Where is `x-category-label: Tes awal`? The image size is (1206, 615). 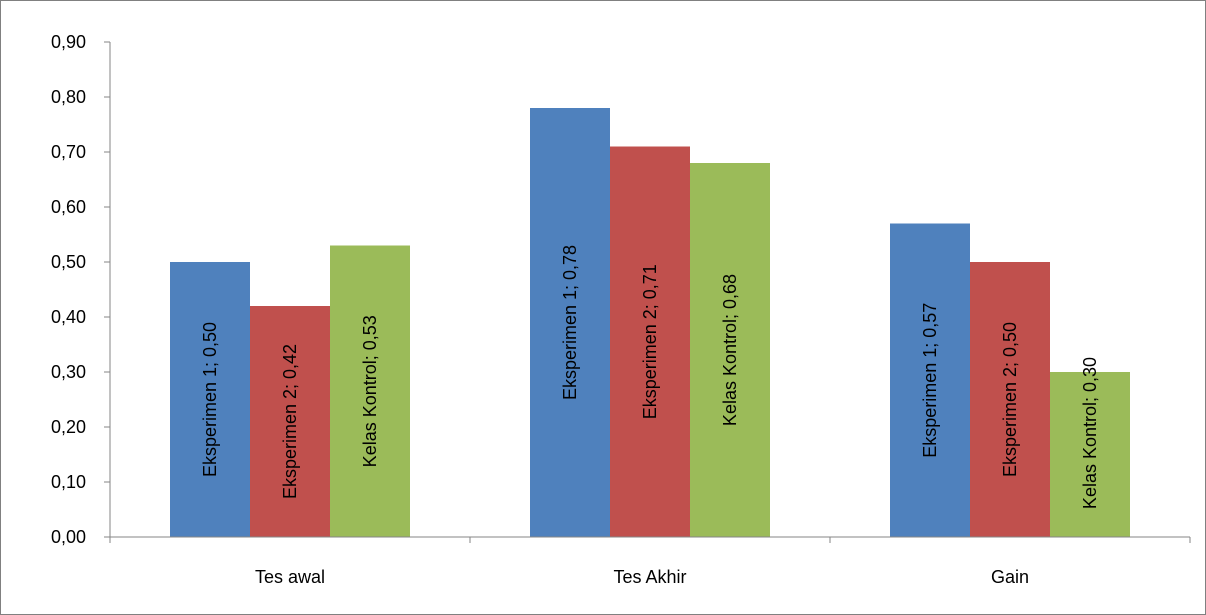
x-category-label: Tes awal is located at coordinates (290, 577).